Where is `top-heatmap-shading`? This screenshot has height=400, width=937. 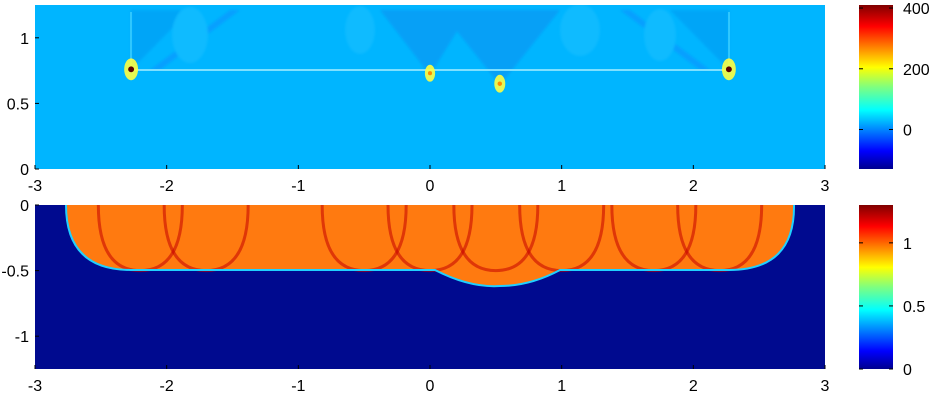 top-heatmap-shading is located at coordinates (430, 45).